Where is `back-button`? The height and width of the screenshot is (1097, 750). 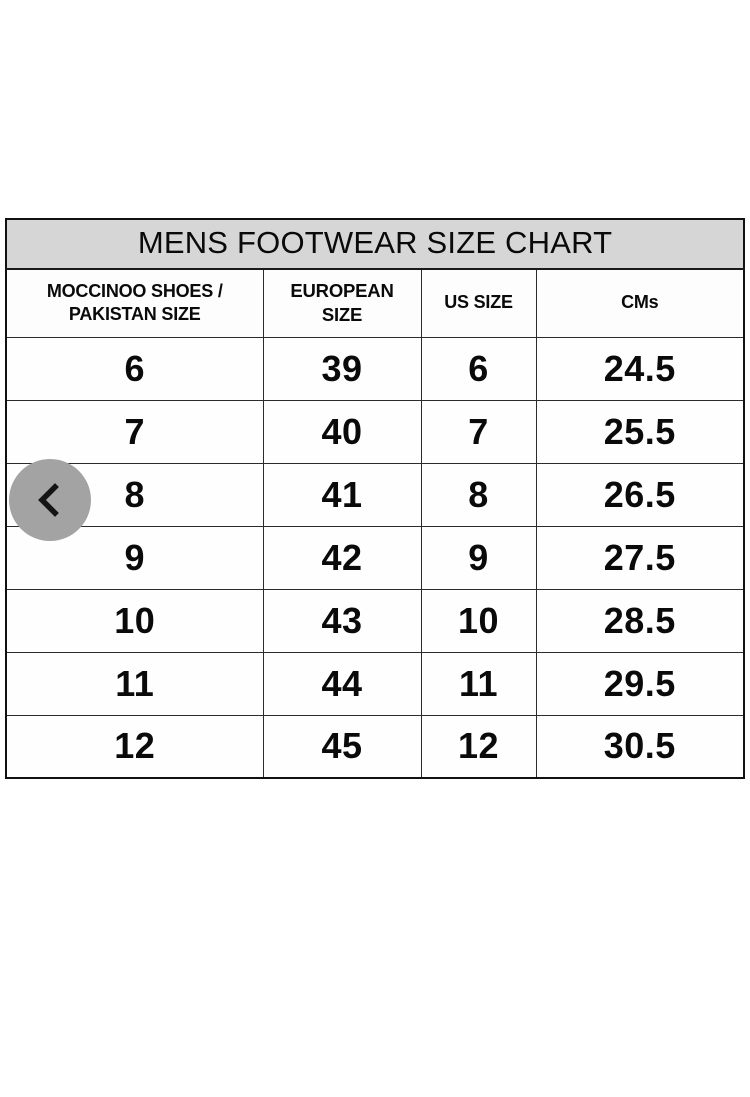 back-button is located at coordinates (50, 500).